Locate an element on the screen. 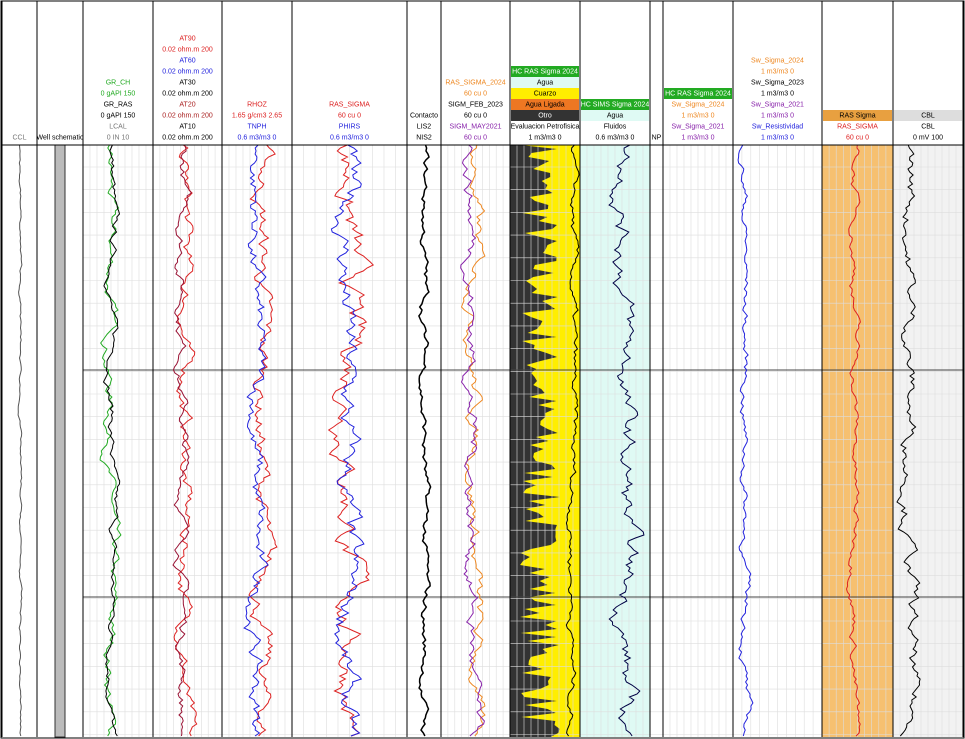 This screenshot has height=739, width=965. track-header: RHOZ is located at coordinates (257, 104).